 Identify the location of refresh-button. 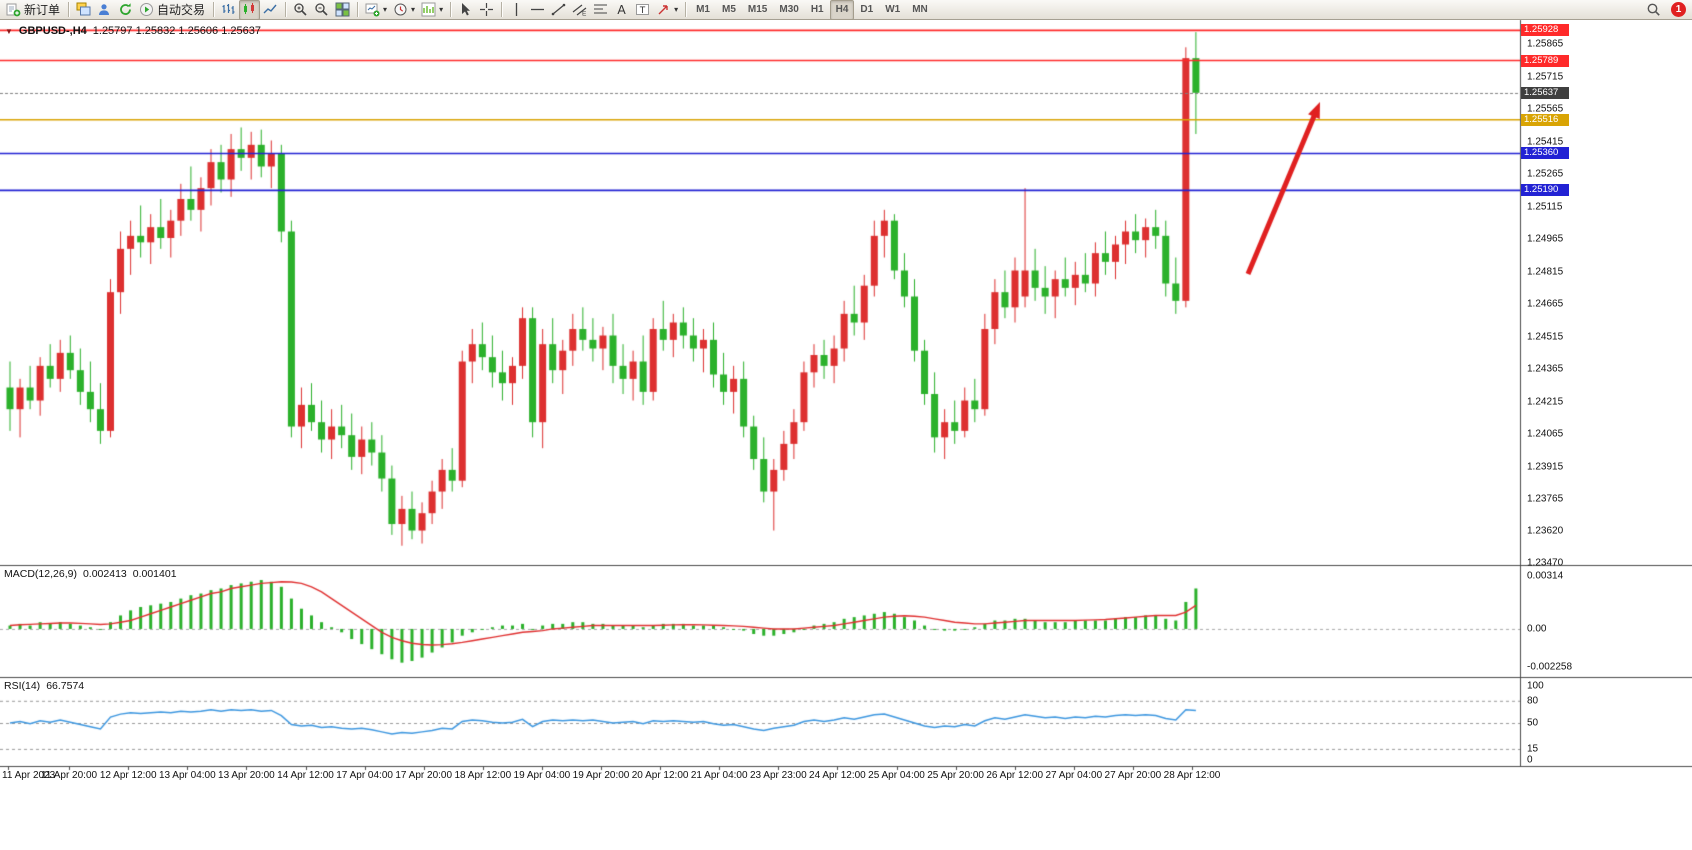
(125, 10).